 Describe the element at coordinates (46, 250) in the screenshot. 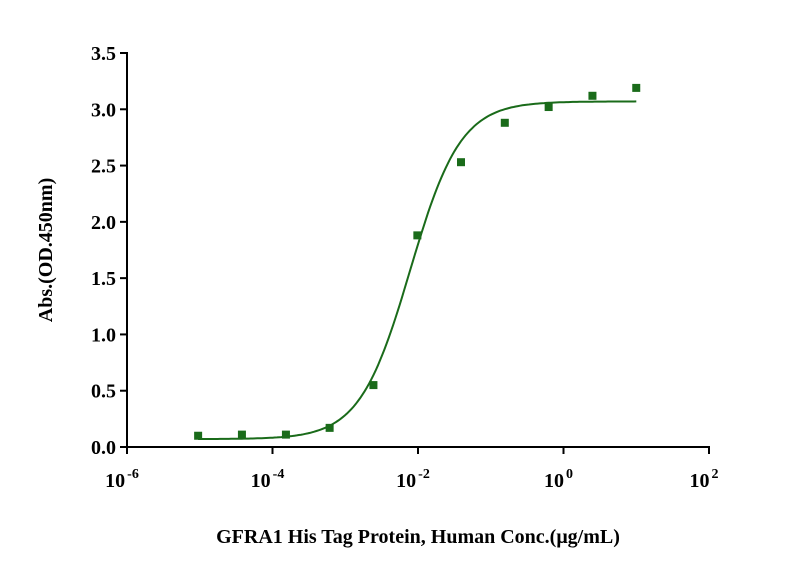

I see `y-axis-label: Abs.(OD.450nm)` at that location.